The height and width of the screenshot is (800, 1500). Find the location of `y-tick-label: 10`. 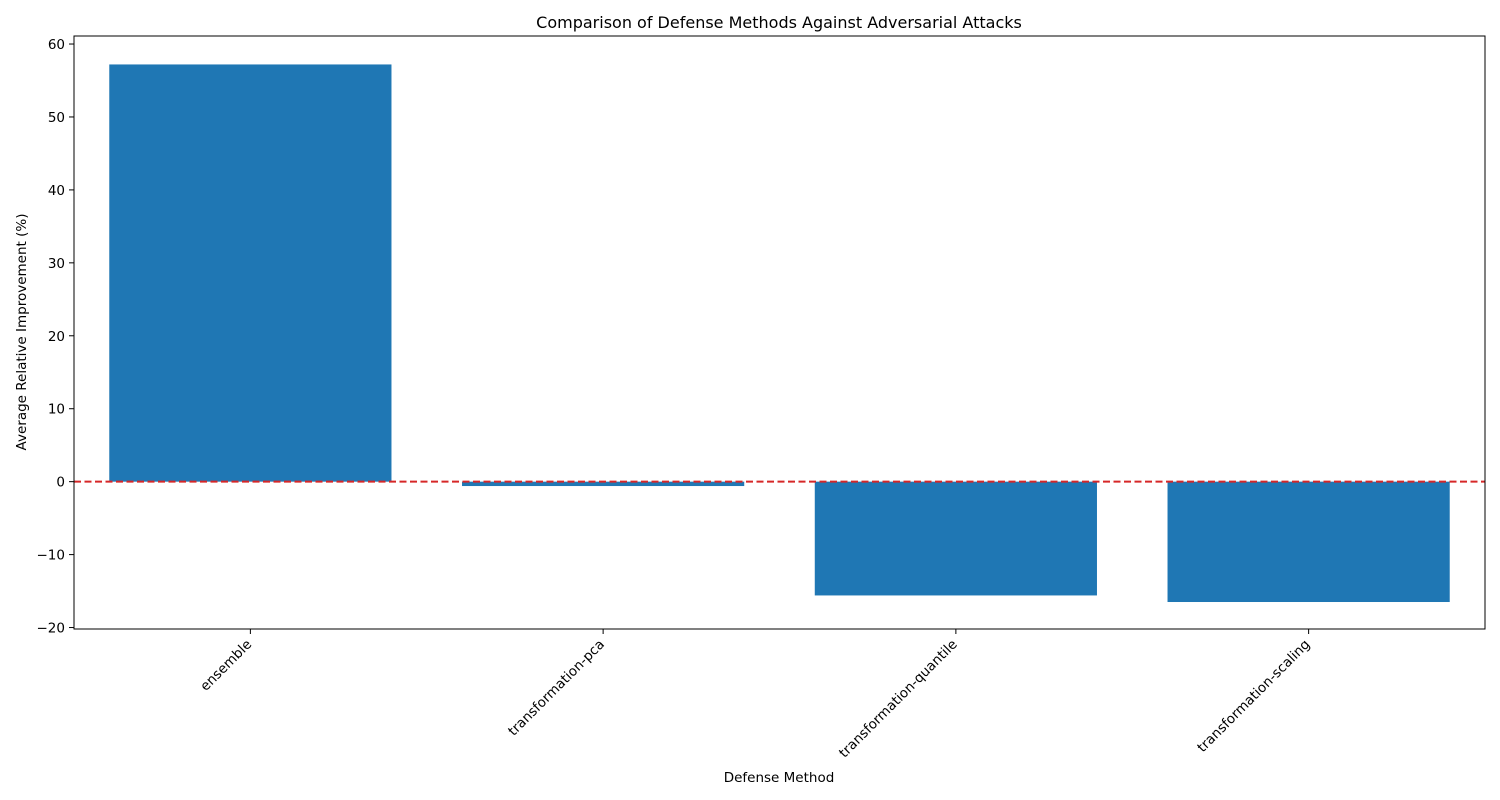

y-tick-label: 10 is located at coordinates (56, 410).